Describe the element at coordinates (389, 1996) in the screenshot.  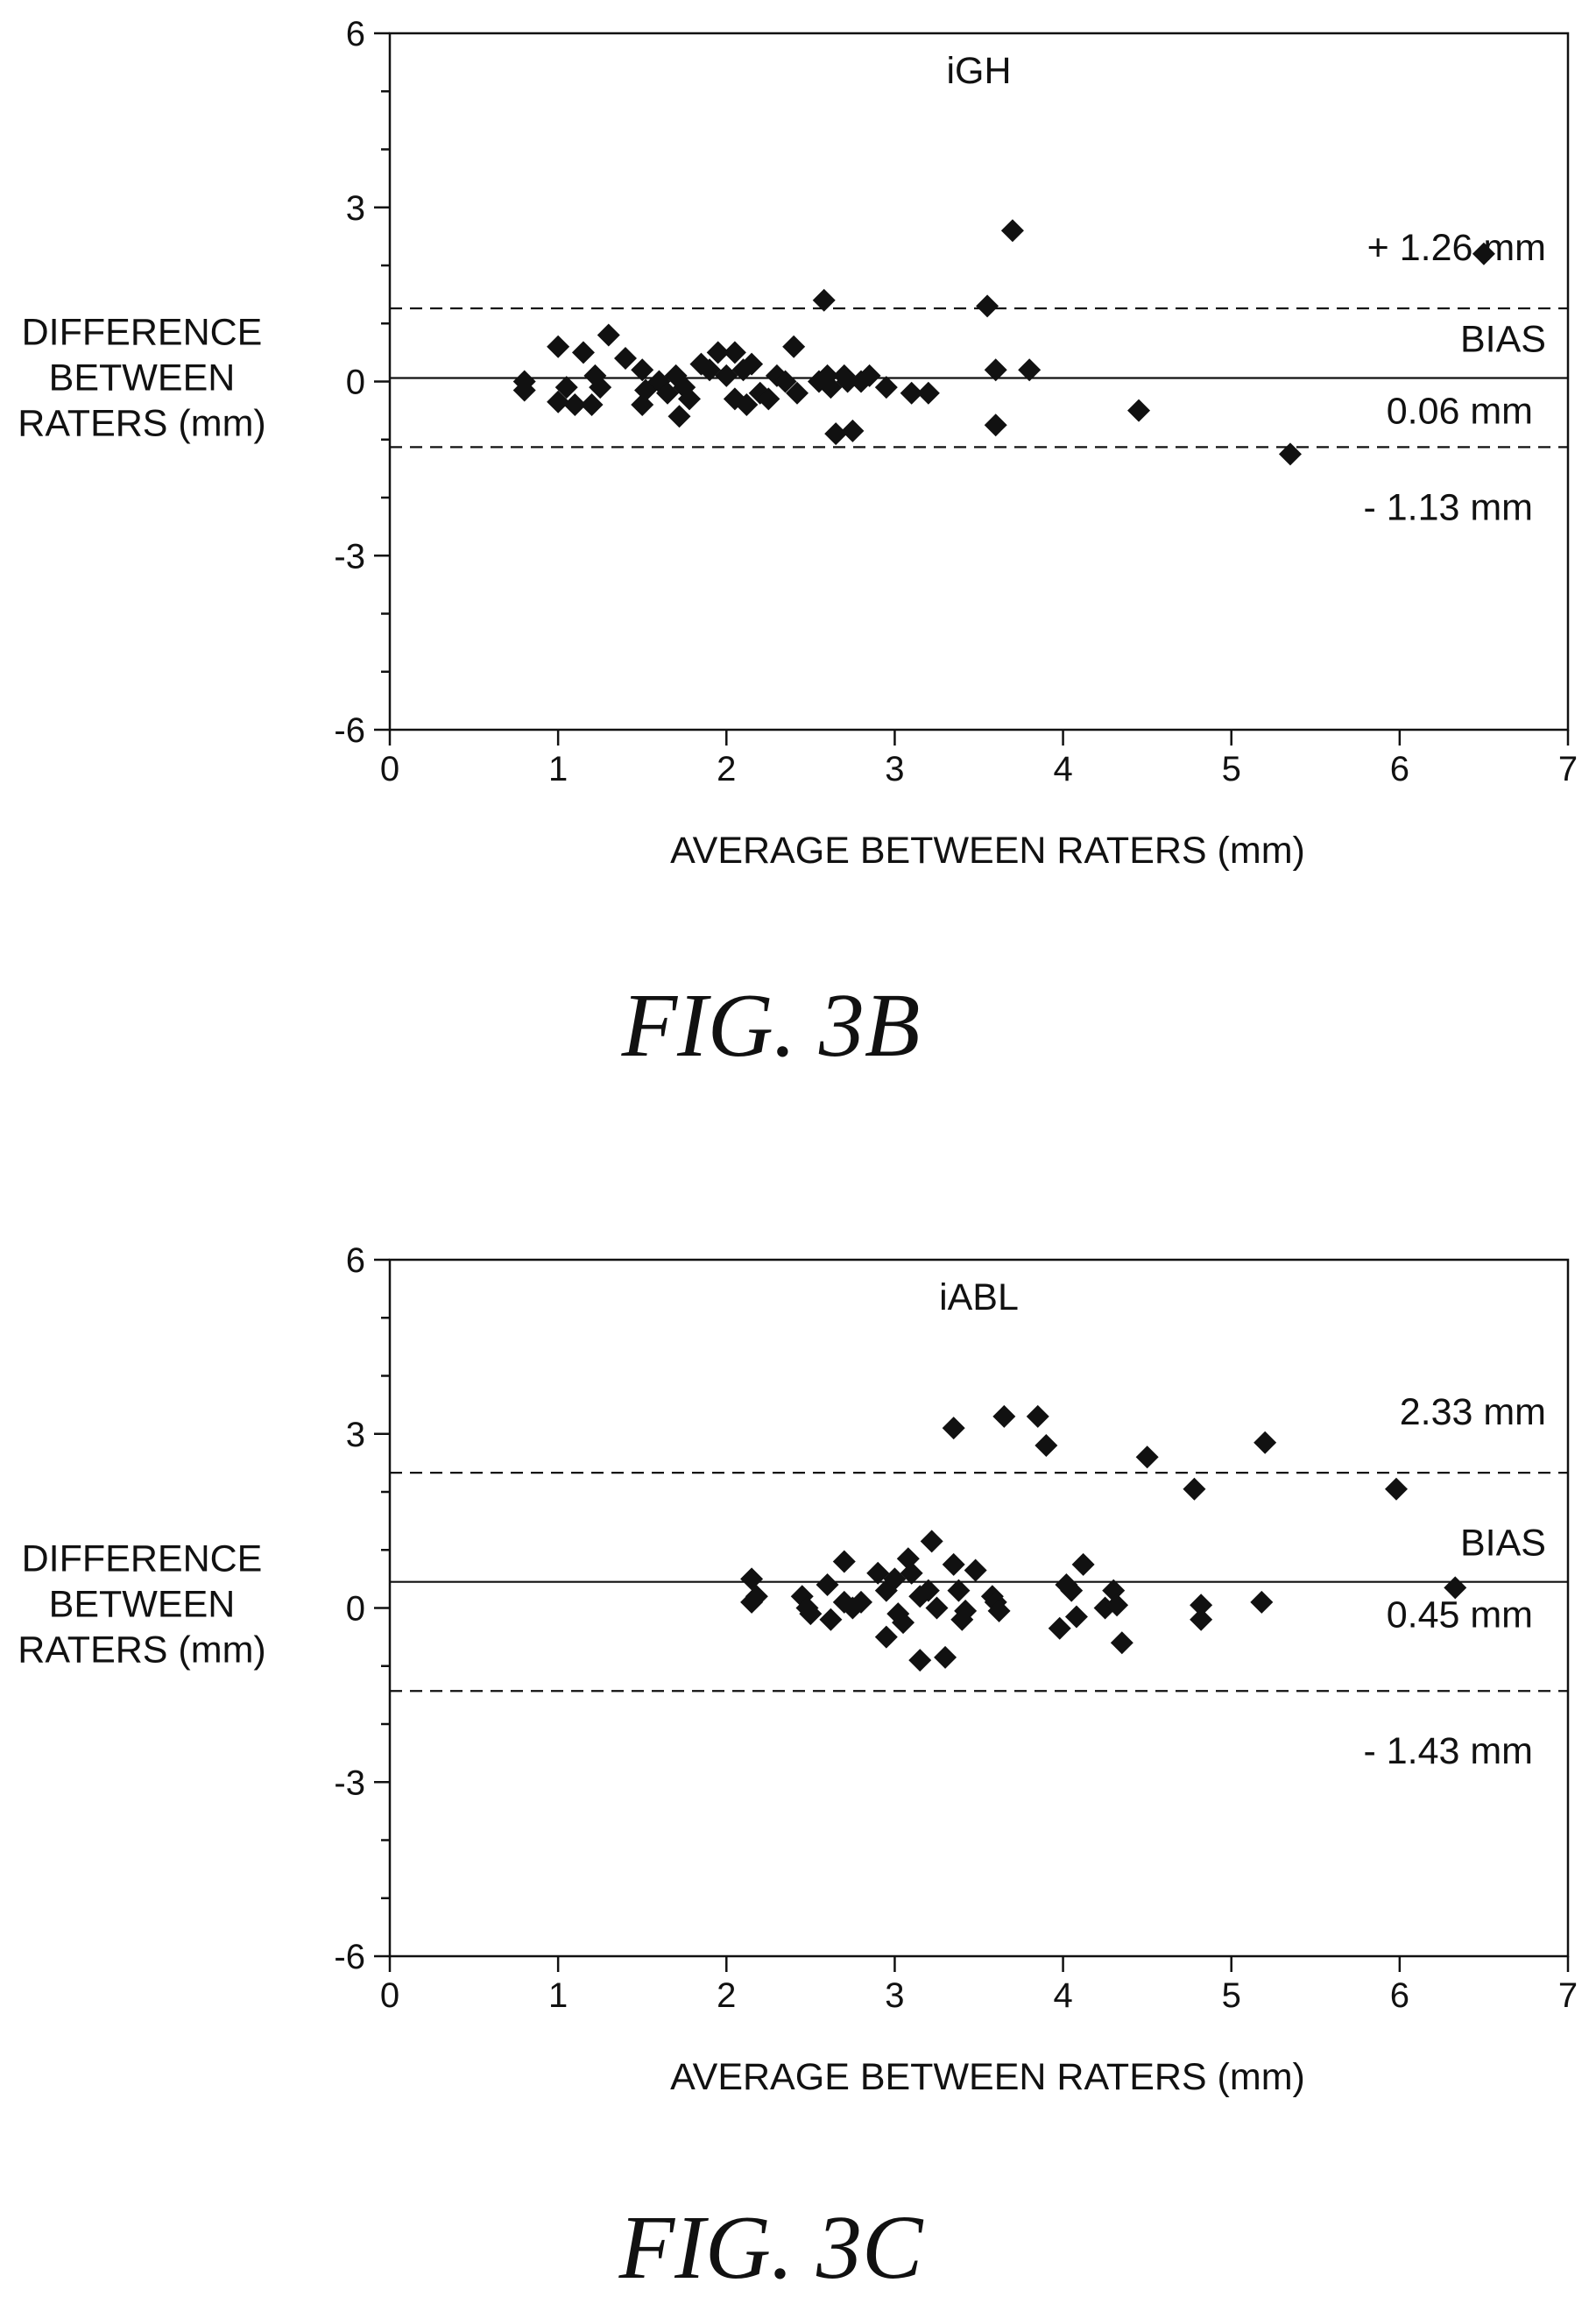
I see `x-tick-label: 0` at that location.